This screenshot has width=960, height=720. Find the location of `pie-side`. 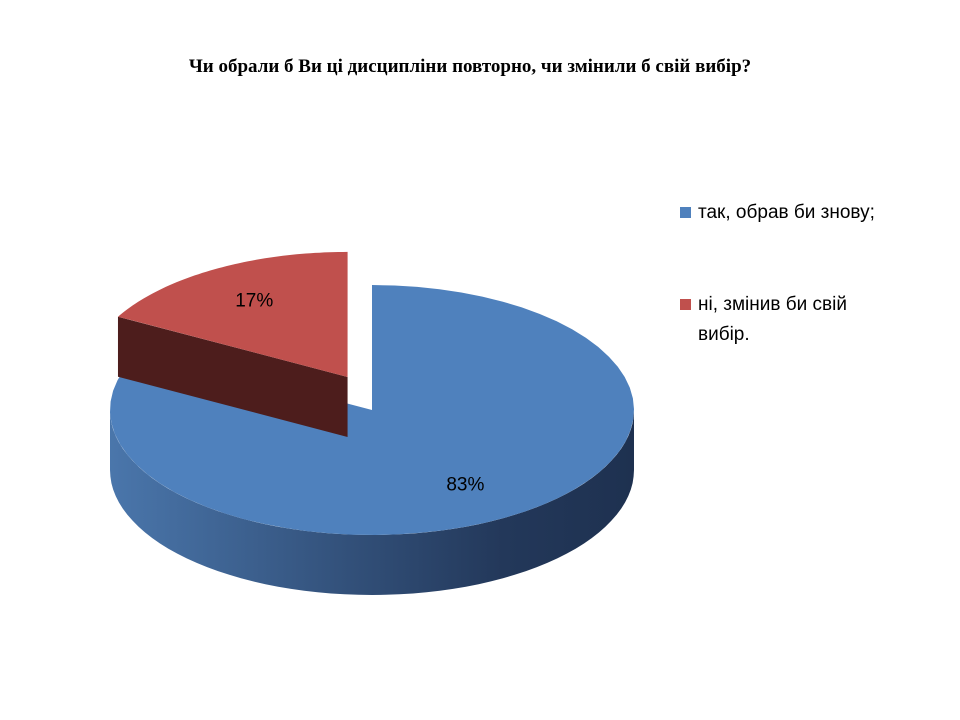

pie-side is located at coordinates (372, 502).